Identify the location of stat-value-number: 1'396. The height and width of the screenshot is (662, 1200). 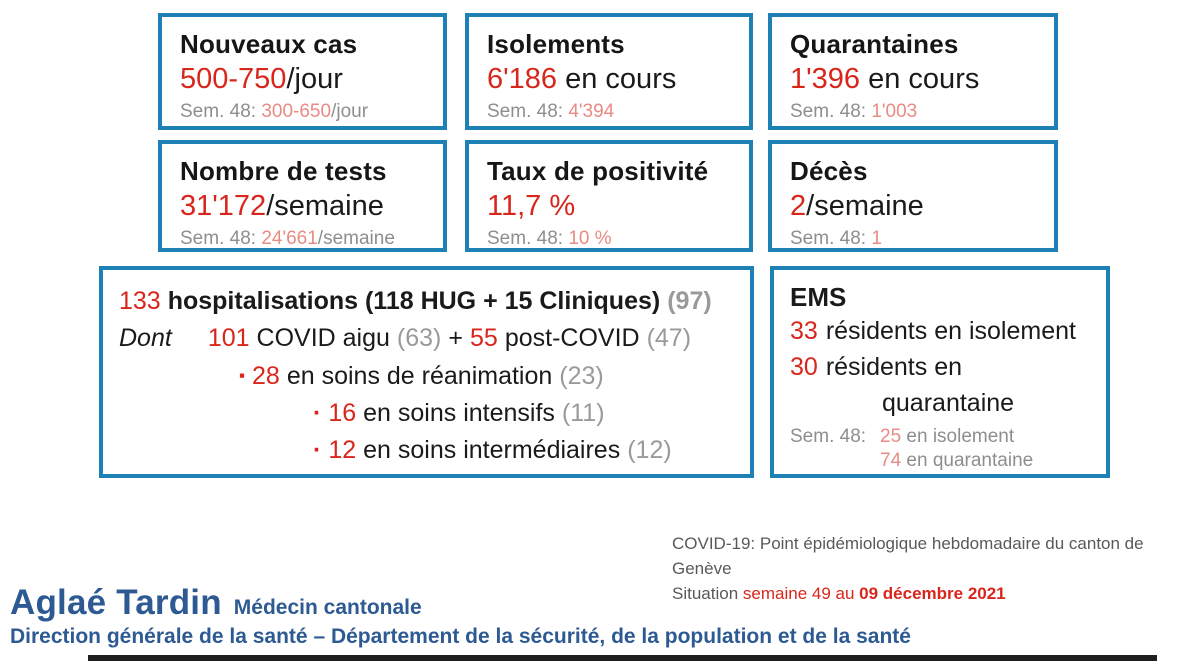
(825, 79).